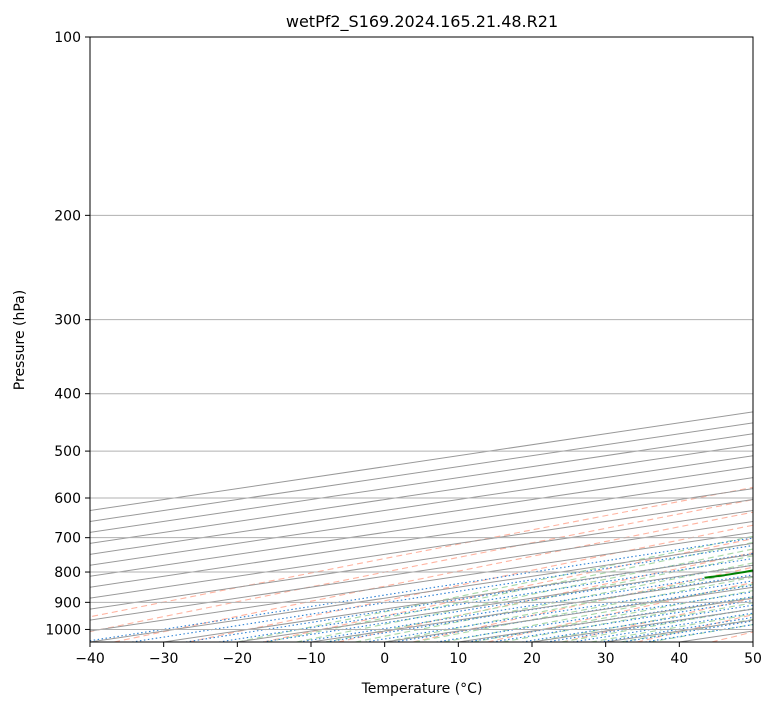 The width and height of the screenshot is (775, 708). Describe the element at coordinates (67, 38) in the screenshot. I see `y-tick-label: 100` at that location.